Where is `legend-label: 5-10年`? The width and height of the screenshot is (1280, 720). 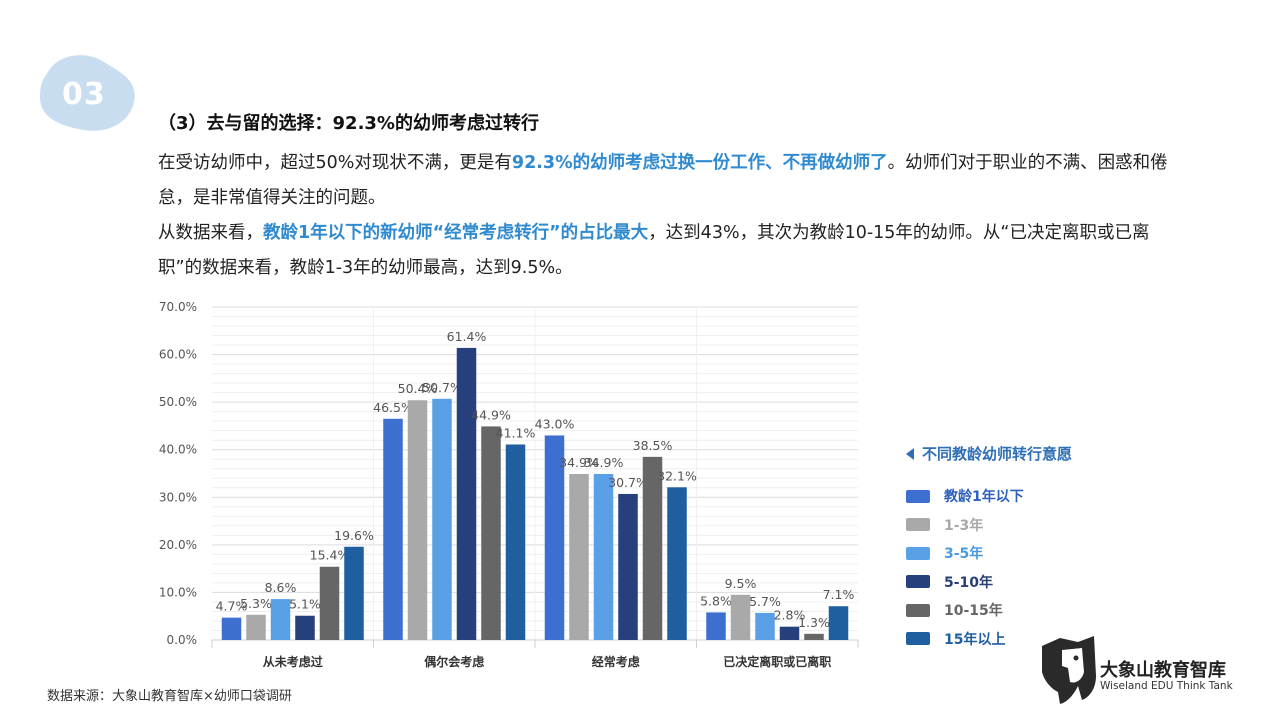
legend-label: 5-10年 is located at coordinates (969, 582).